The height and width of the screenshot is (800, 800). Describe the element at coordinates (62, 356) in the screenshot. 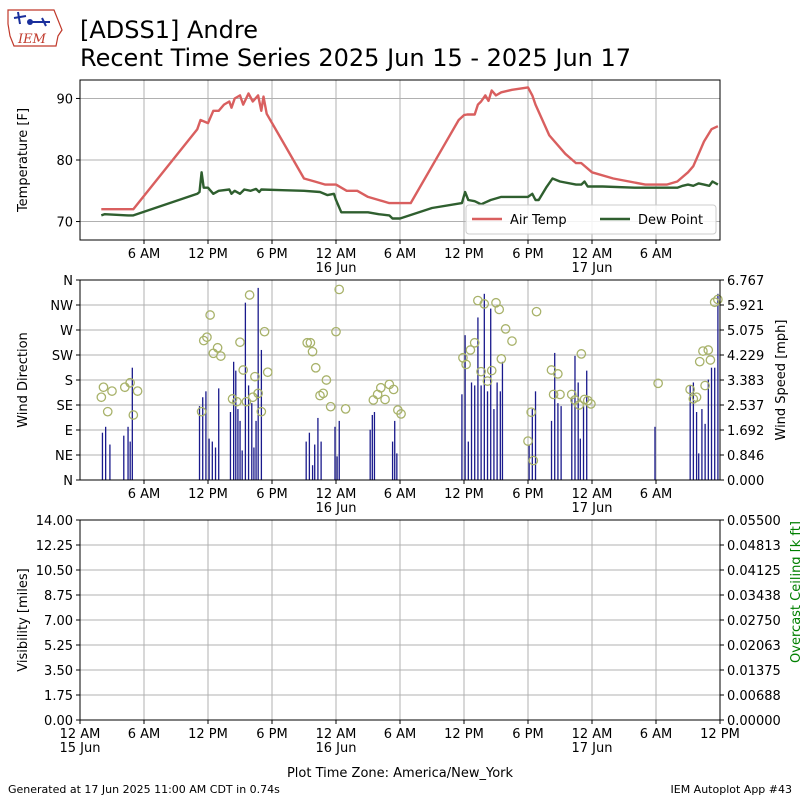

I see `wind-dir-tick-label: SW` at that location.